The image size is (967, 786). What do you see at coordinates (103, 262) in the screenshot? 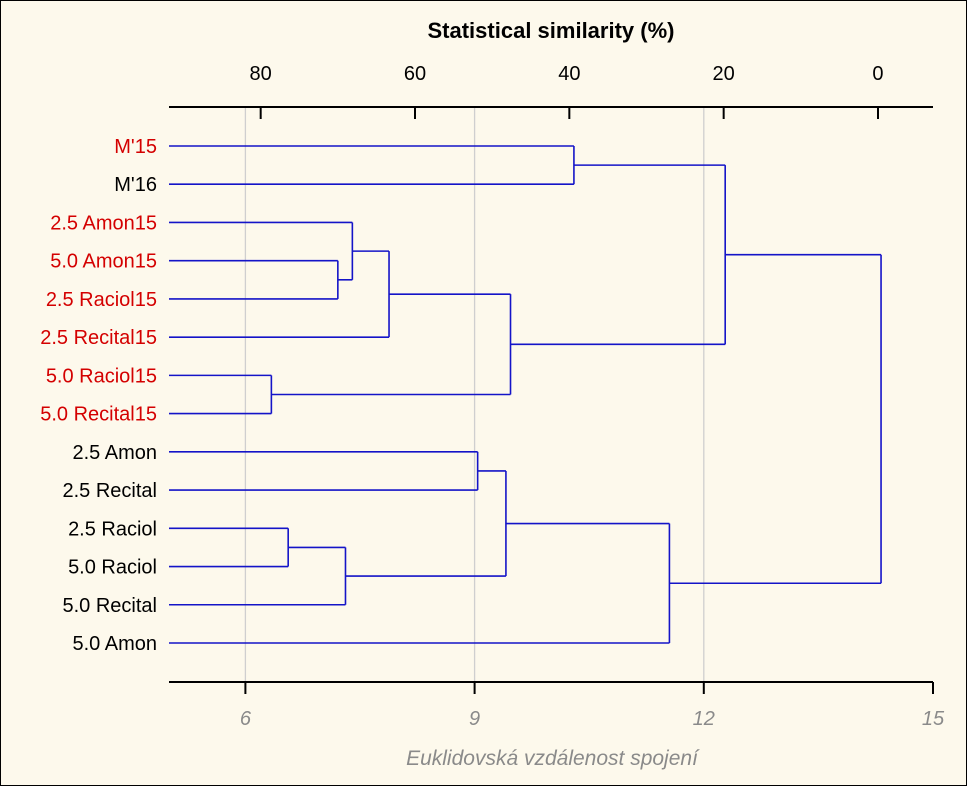
I see `leaf-label: 5.0 Amon15` at bounding box center [103, 262].